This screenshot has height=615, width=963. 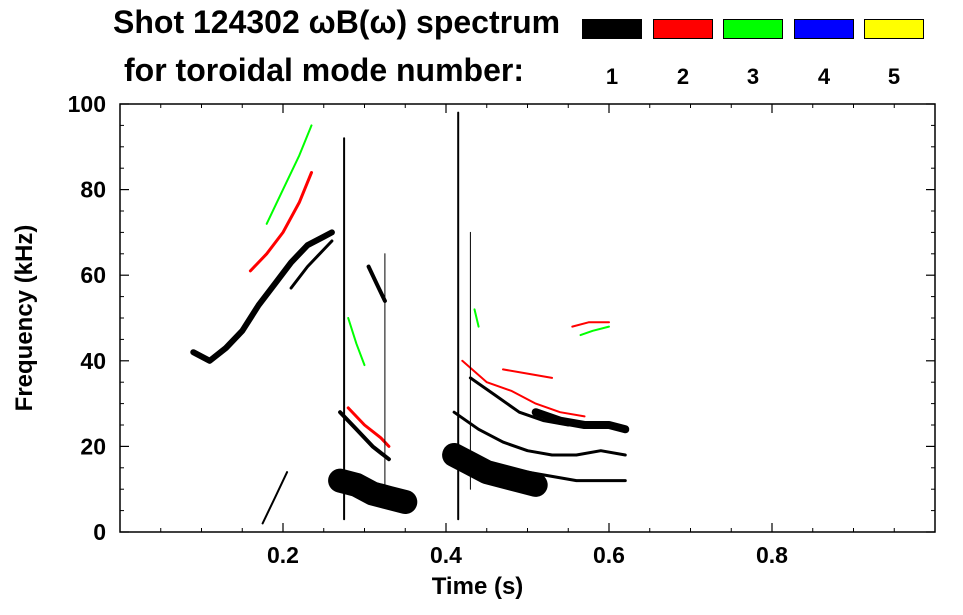 I want to click on y-tick-label: 40, so click(x=93, y=361).